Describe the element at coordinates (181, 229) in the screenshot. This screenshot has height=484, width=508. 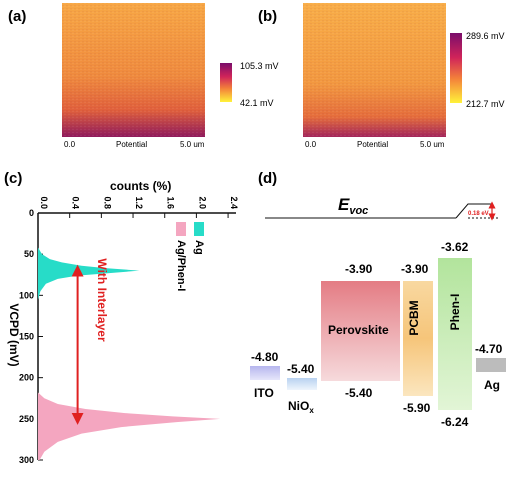
I see `legend-swatch-ag-phen` at that location.